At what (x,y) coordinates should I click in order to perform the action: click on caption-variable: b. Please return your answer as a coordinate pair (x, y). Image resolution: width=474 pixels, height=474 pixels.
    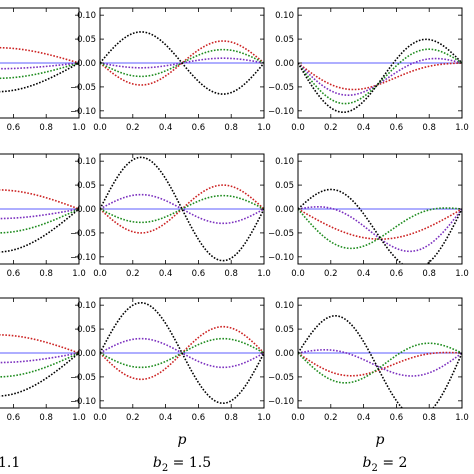
    Looking at the image, I should click on (367, 463).